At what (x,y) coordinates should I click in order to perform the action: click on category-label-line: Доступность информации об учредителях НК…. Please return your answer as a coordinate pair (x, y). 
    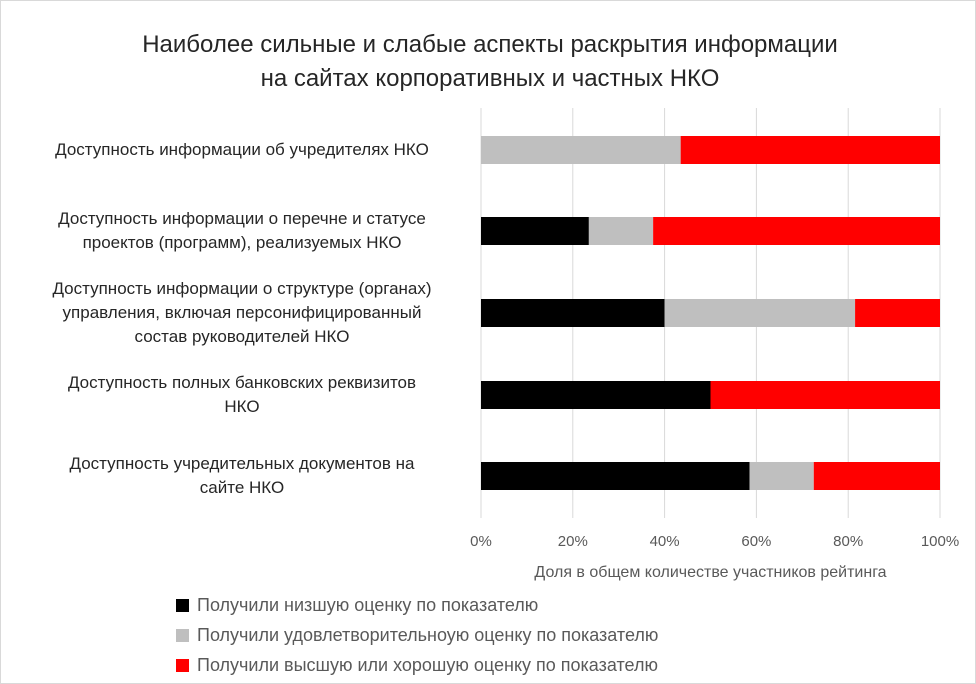
    Looking at the image, I should click on (242, 149).